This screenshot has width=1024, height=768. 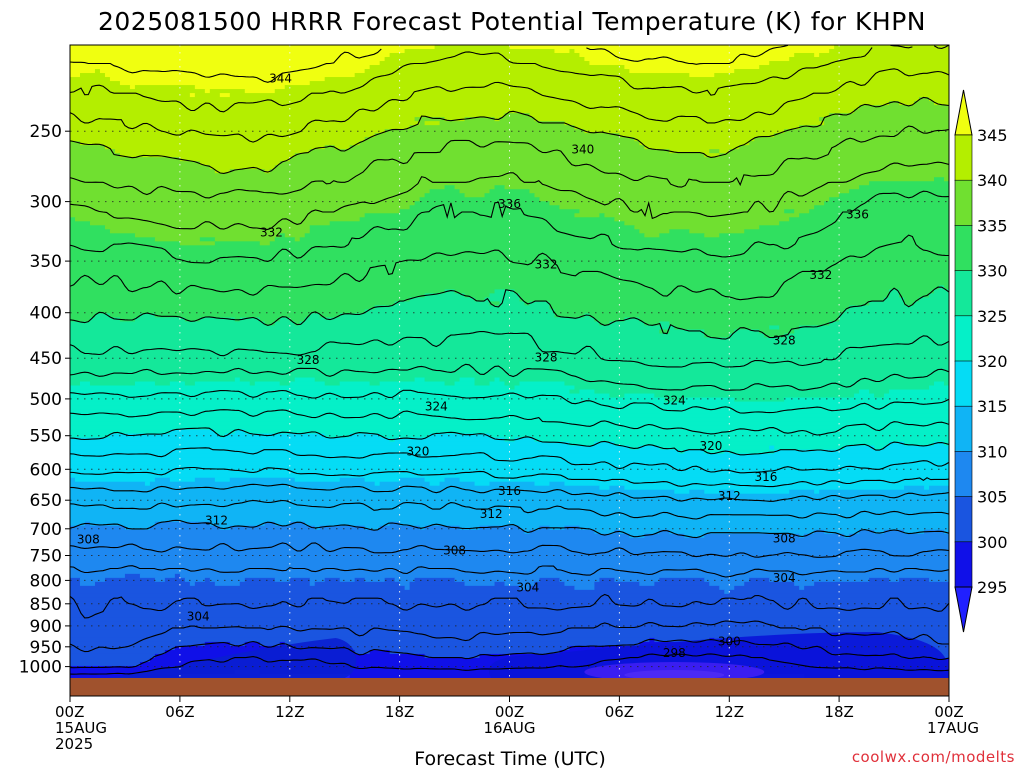 I want to click on y-tick-label: 700, so click(x=46, y=530).